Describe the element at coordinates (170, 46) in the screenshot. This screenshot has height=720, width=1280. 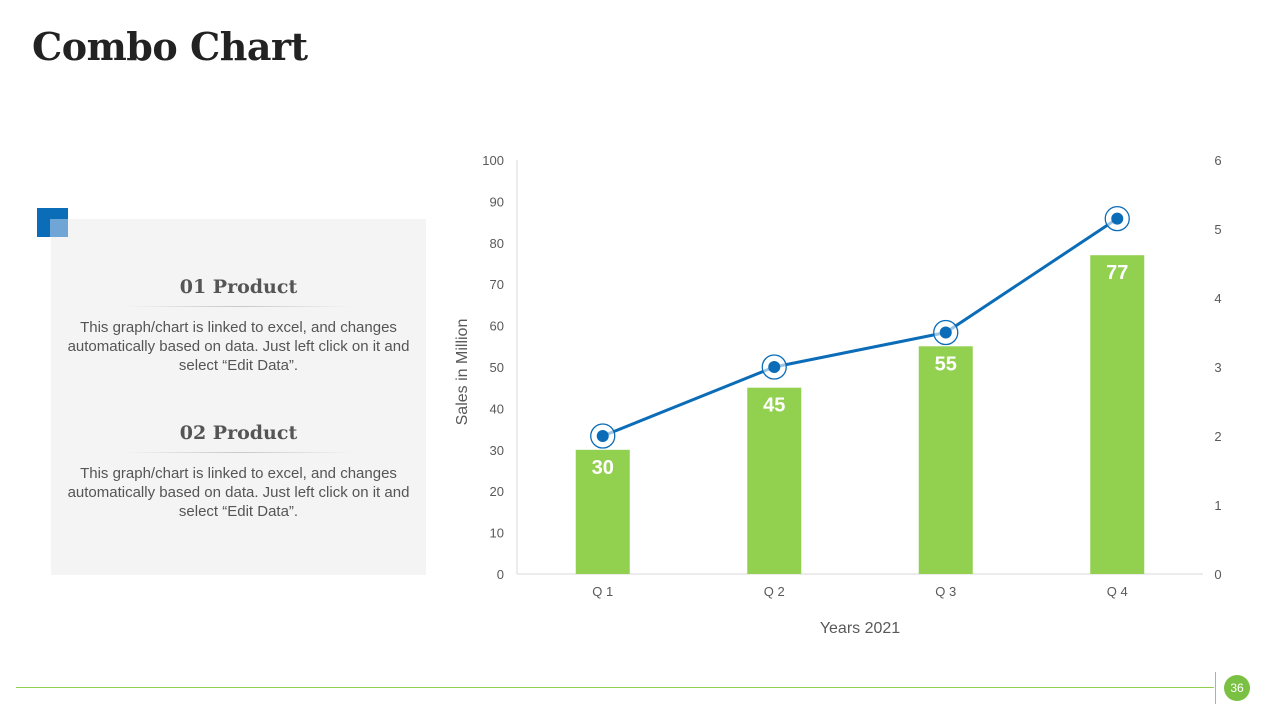
I see `page-title: Combo Chart` at that location.